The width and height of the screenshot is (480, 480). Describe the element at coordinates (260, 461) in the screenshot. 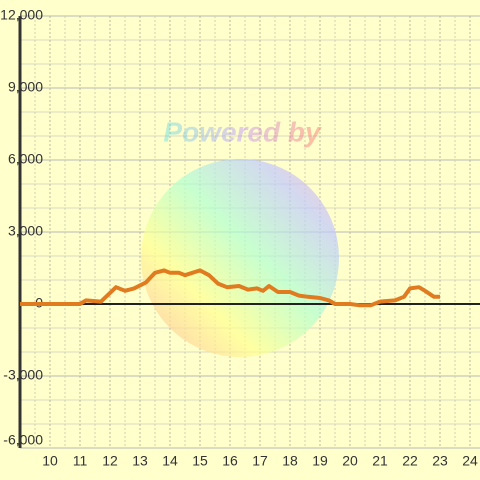

I see `x-tick-label: 17` at that location.